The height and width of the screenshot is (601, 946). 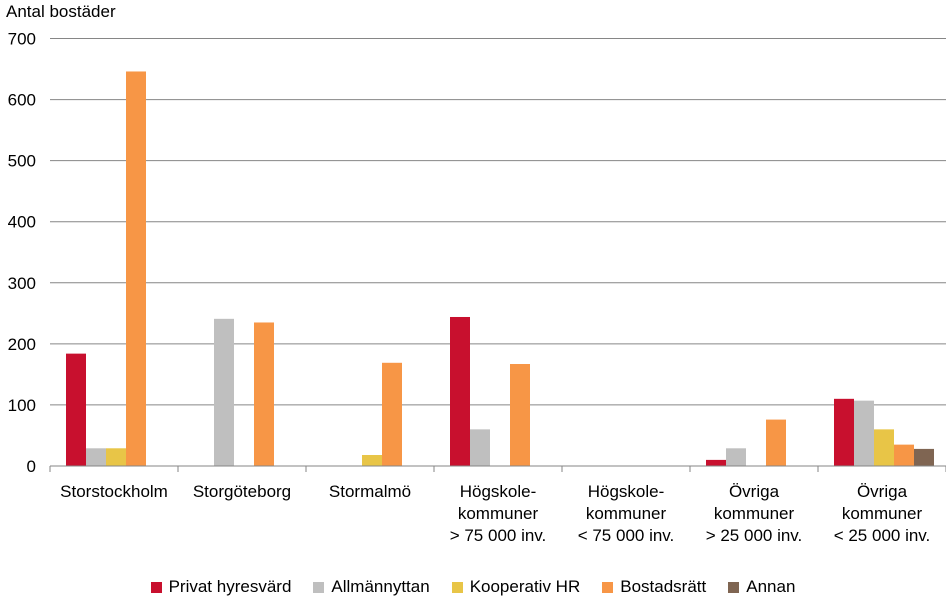 I want to click on category-label: Övriga kommuner > 25 000 inv., so click(x=754, y=513).